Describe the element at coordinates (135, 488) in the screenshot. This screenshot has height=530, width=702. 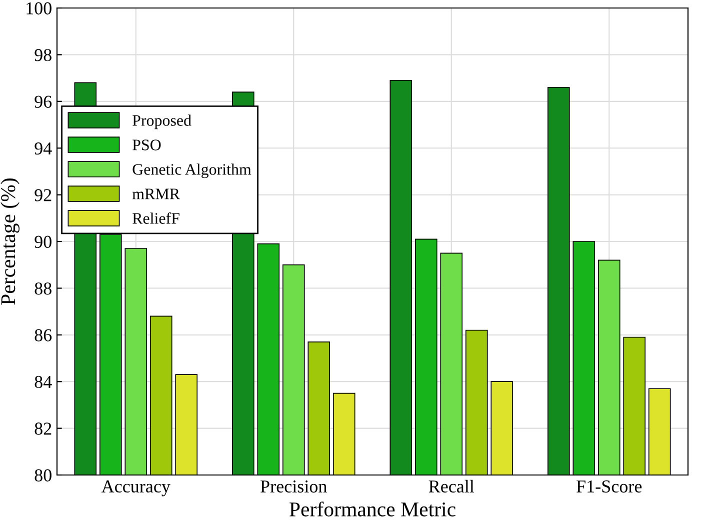
I see `x-tick-label: Accuracy` at that location.